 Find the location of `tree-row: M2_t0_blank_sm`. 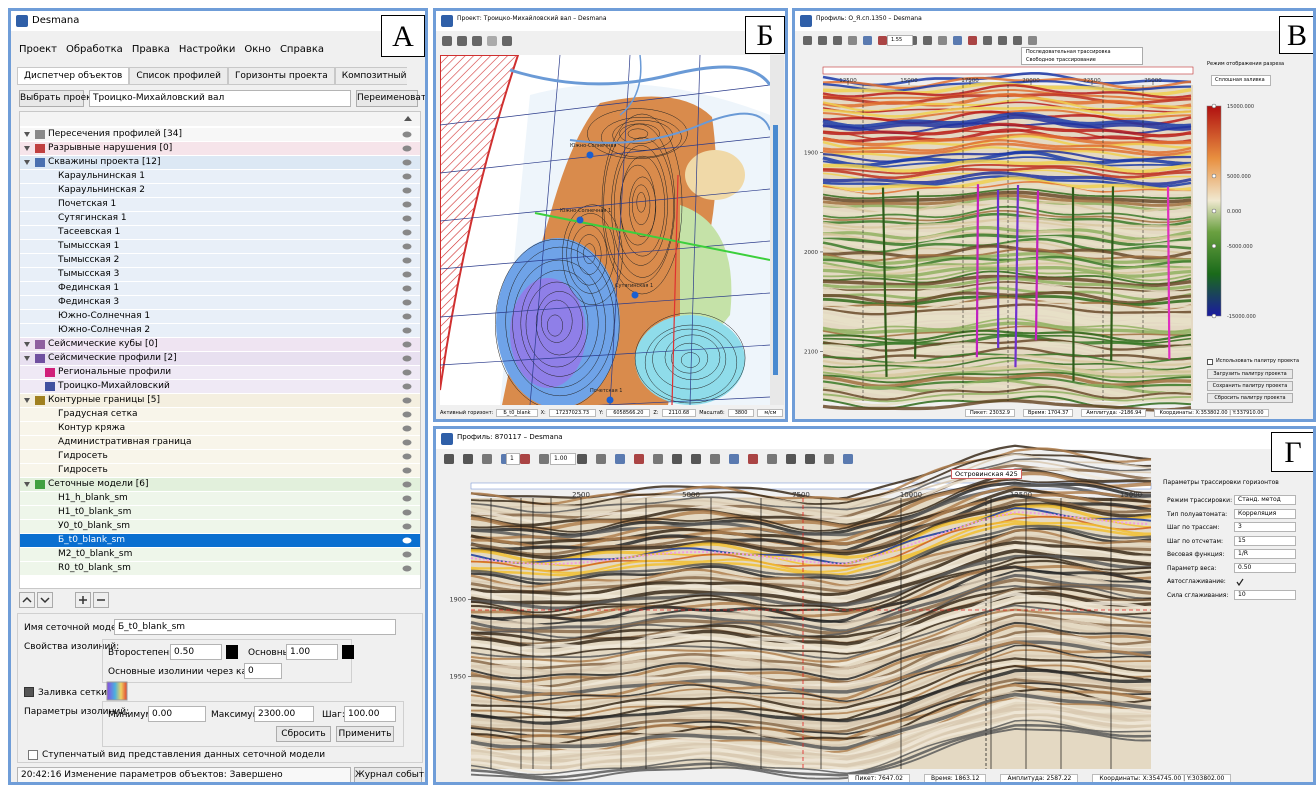

tree-row: M2_t0_blank_sm is located at coordinates (220, 555).